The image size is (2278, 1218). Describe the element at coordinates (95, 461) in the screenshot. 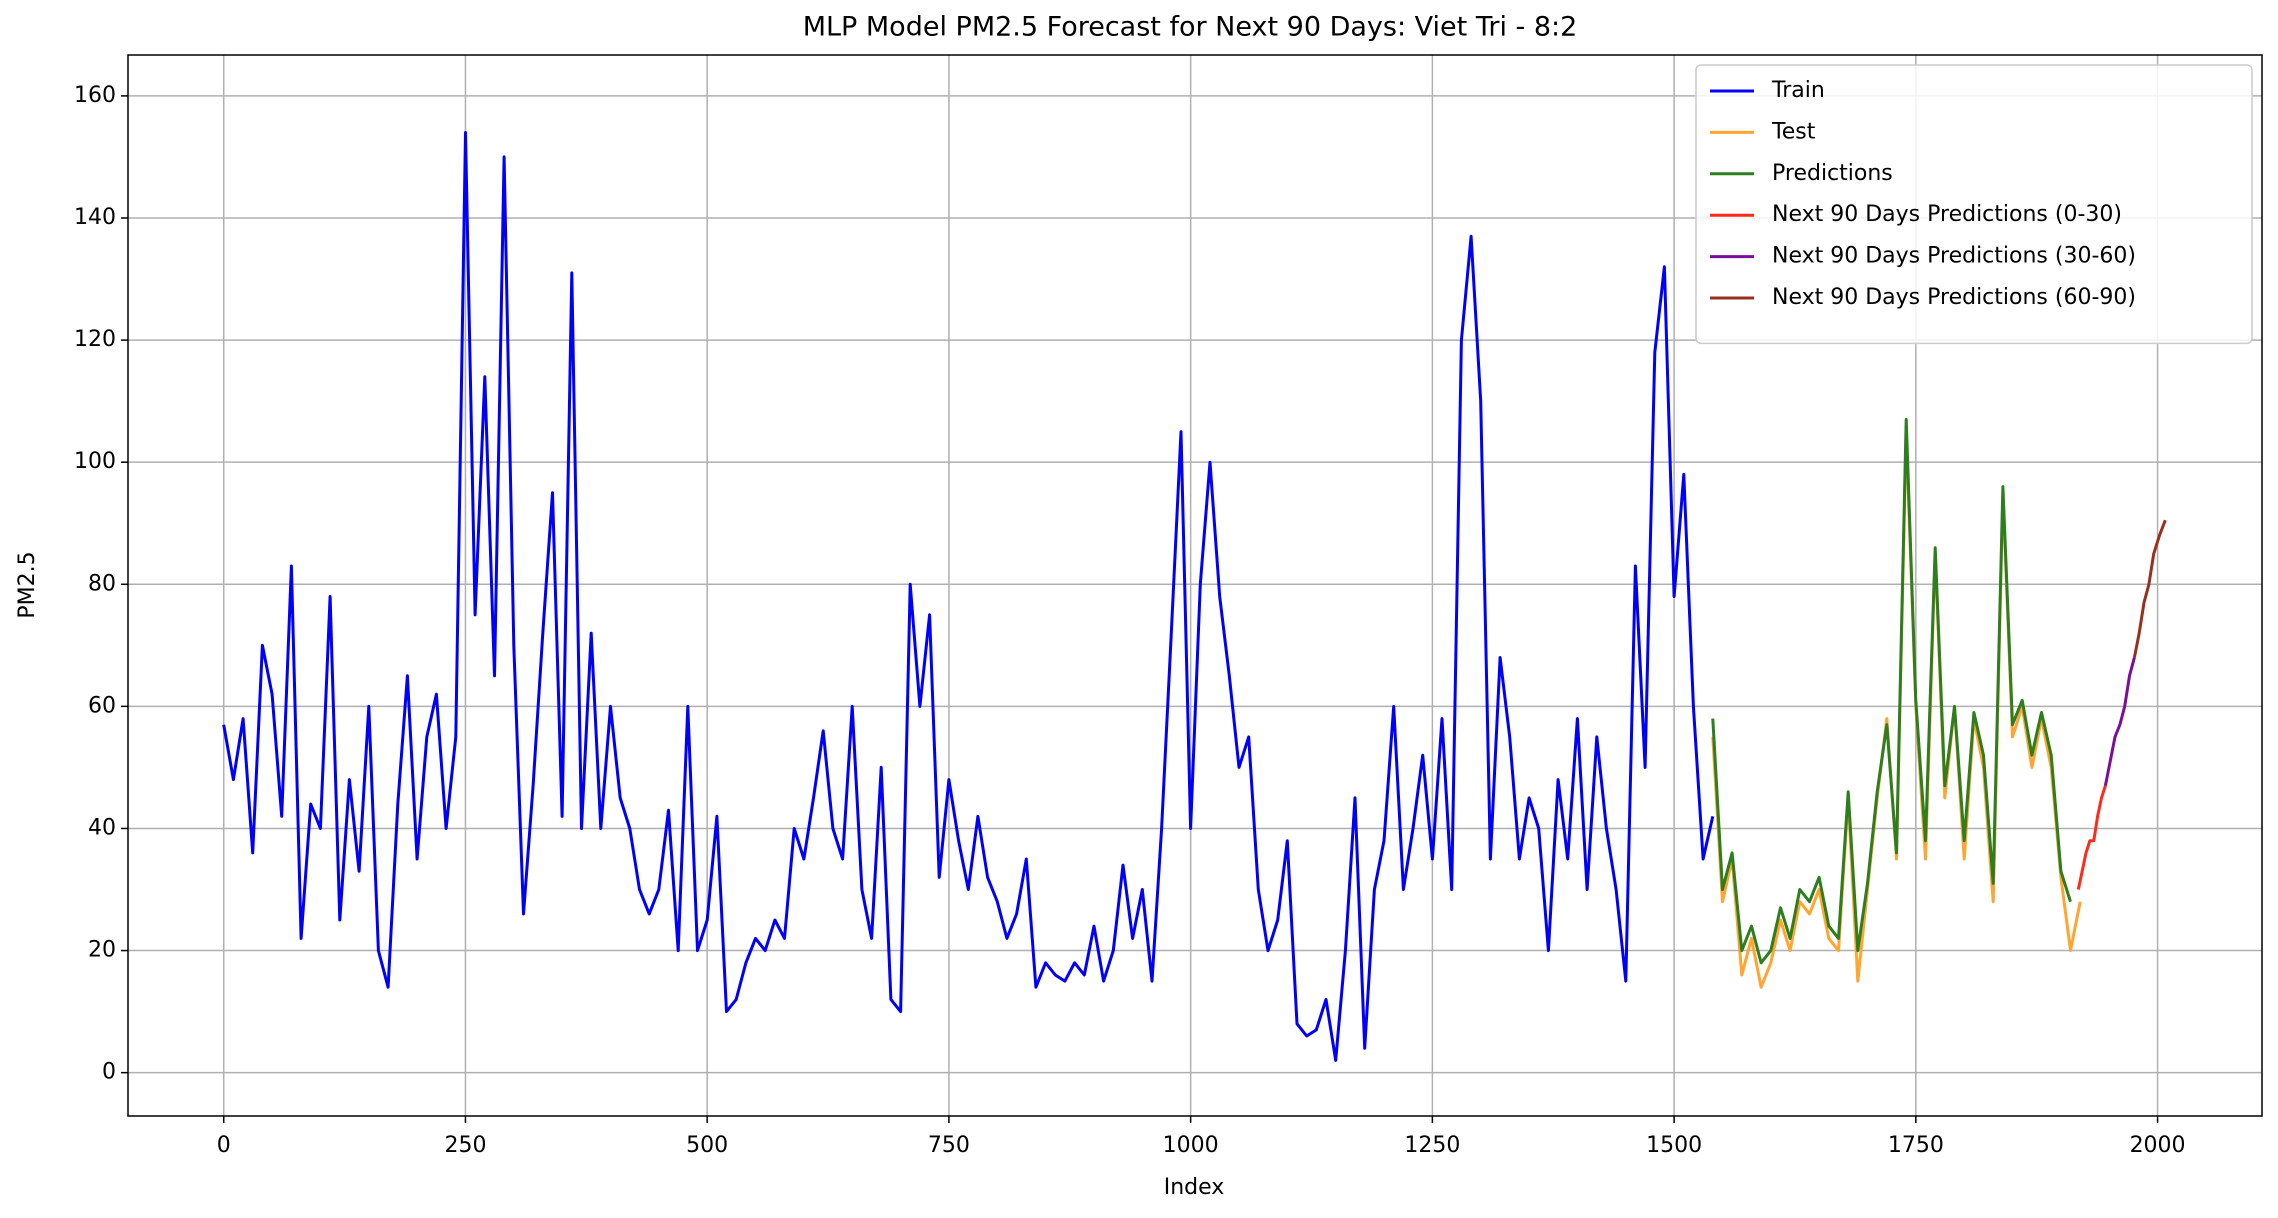

I see `y-tick-label: 100` at that location.